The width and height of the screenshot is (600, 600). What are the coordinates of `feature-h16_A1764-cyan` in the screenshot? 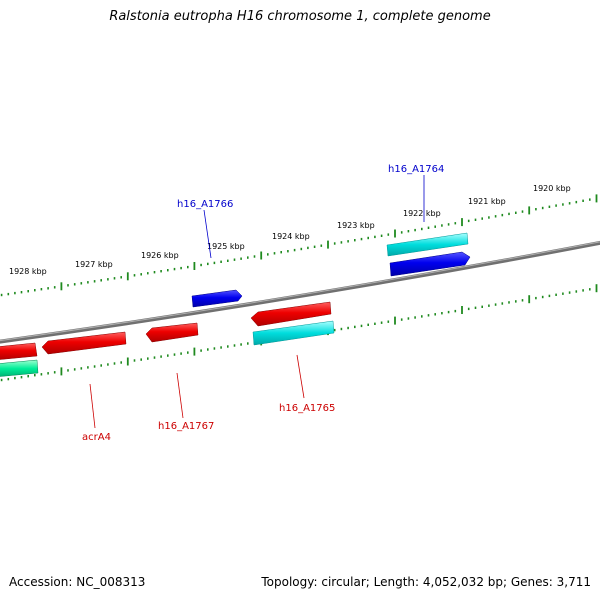 It's located at (427, 244).